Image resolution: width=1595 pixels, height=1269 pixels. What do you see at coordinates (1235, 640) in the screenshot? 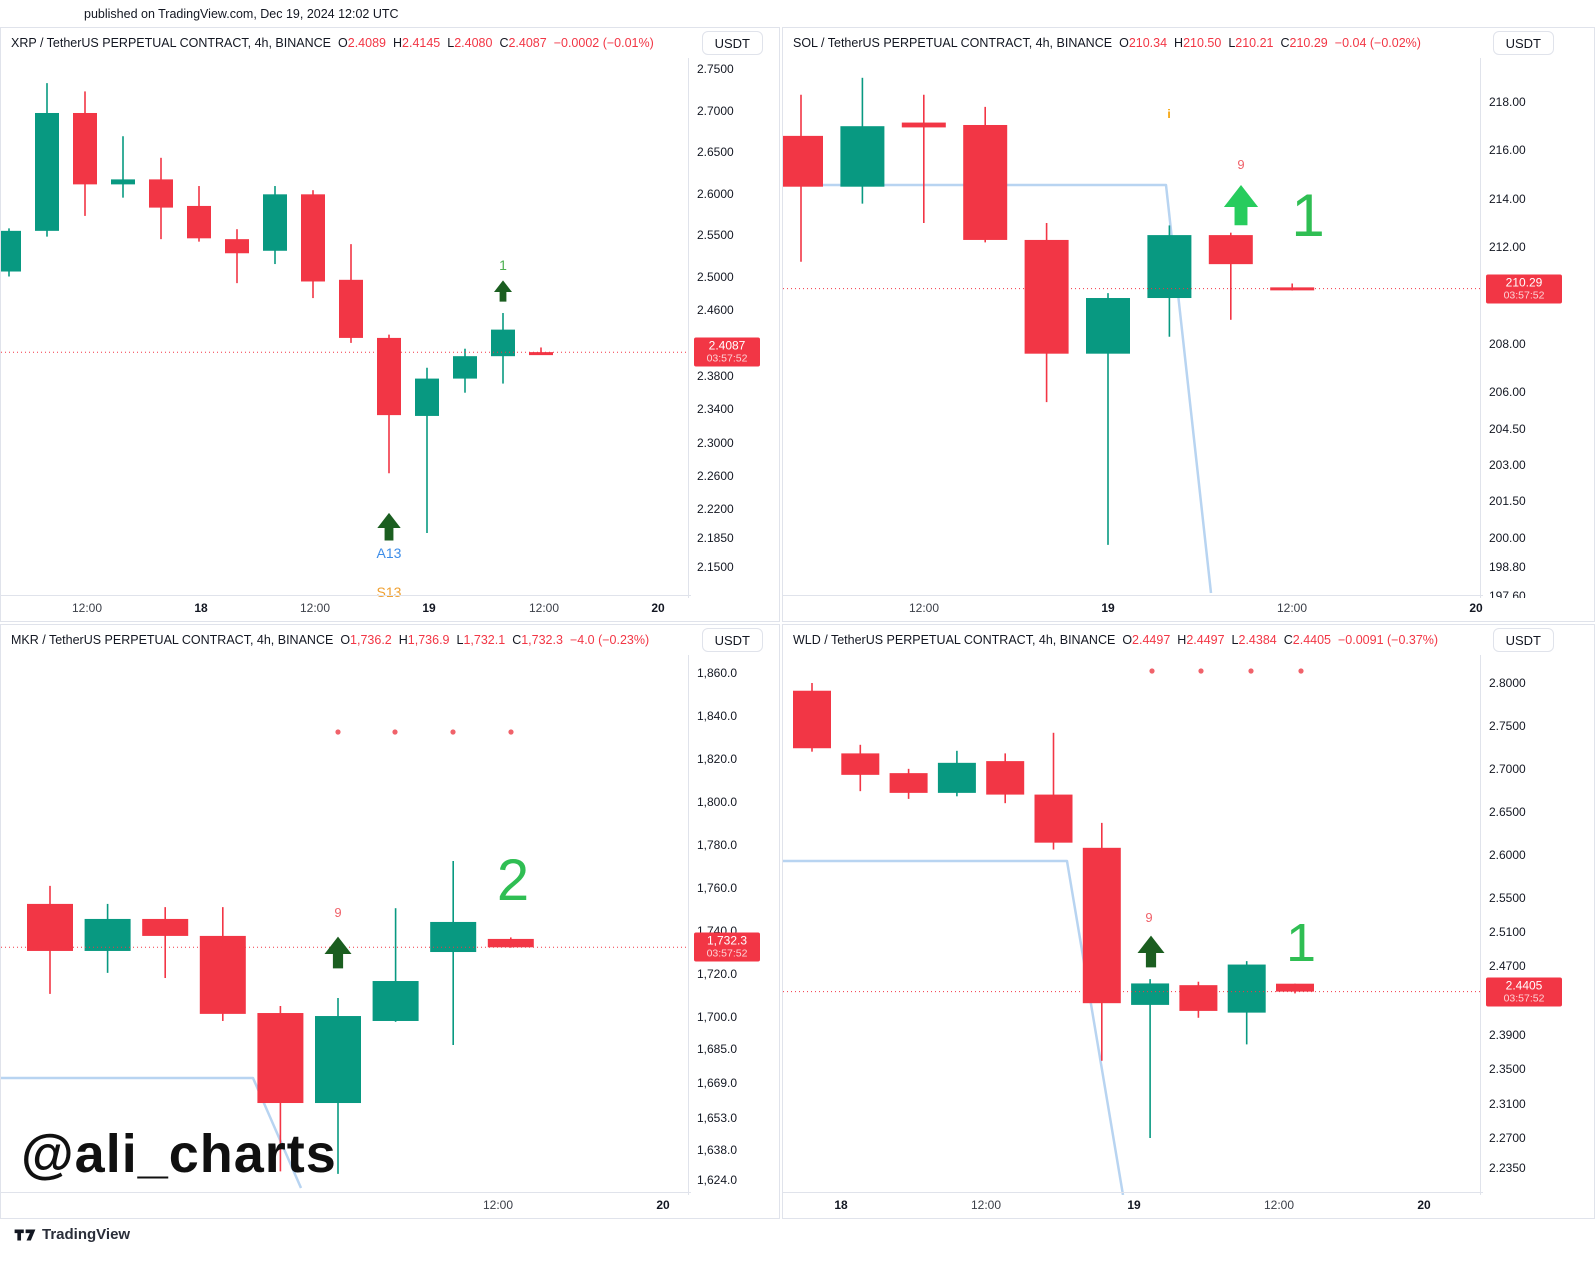
I see `ohlc-key: L` at bounding box center [1235, 640].